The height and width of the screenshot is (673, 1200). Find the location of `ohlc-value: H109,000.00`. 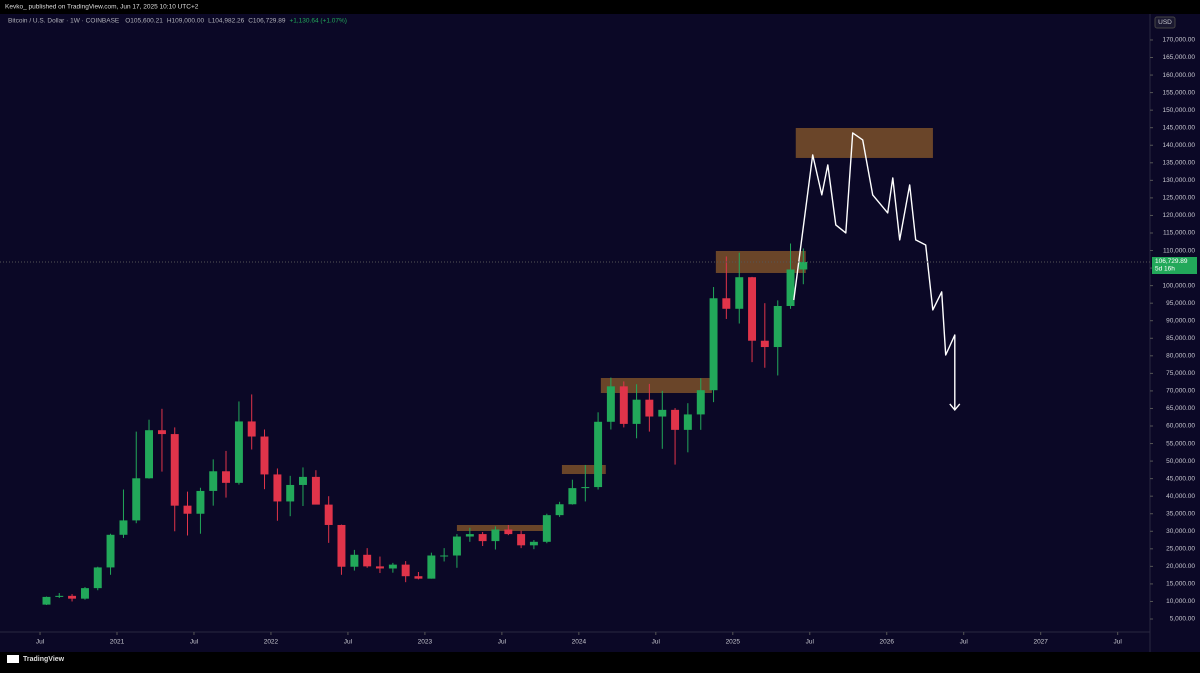

ohlc-value: H109,000.00 is located at coordinates (186, 21).